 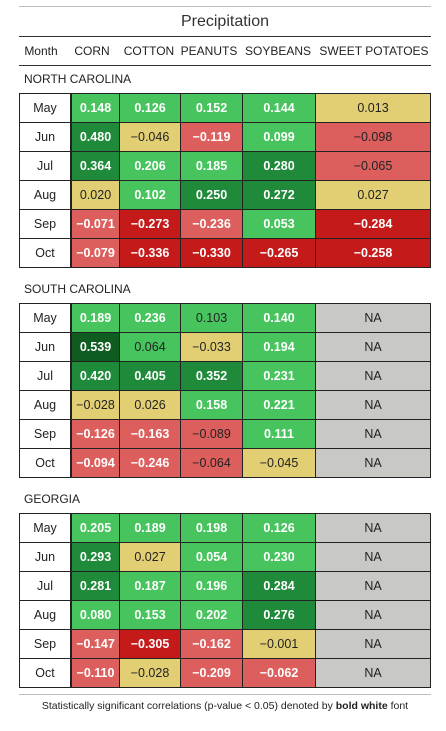 I want to click on peanuts-value-cell: 0.198, so click(x=211, y=528).